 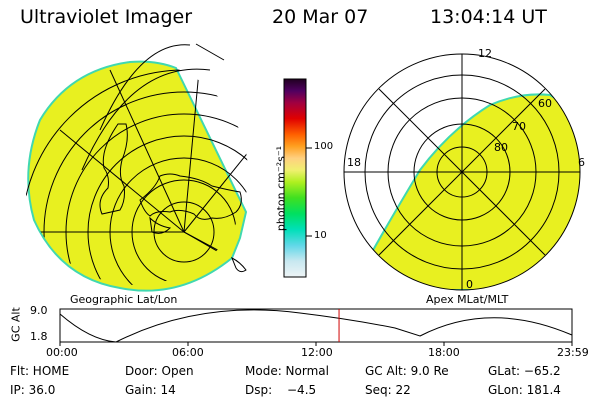 I want to click on right-panel-caption: Apex MLat/MLT, so click(x=467, y=299).